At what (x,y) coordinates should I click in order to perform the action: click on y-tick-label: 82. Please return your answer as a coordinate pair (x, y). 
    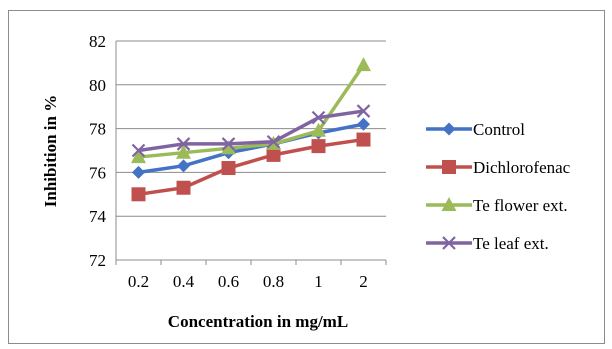
    Looking at the image, I should click on (97, 41).